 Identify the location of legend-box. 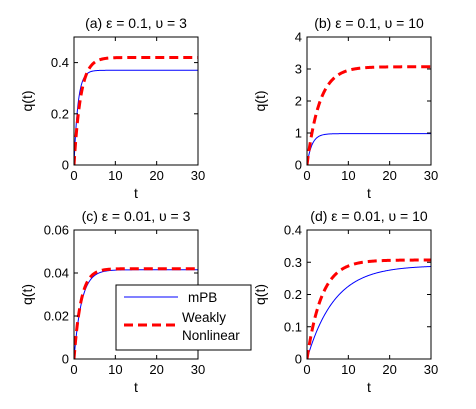
(183, 317).